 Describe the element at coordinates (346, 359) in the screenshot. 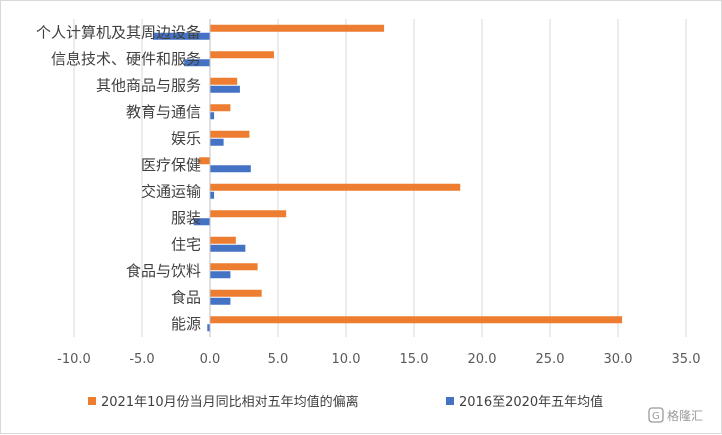

I see `x-tick-label: 10.0` at that location.